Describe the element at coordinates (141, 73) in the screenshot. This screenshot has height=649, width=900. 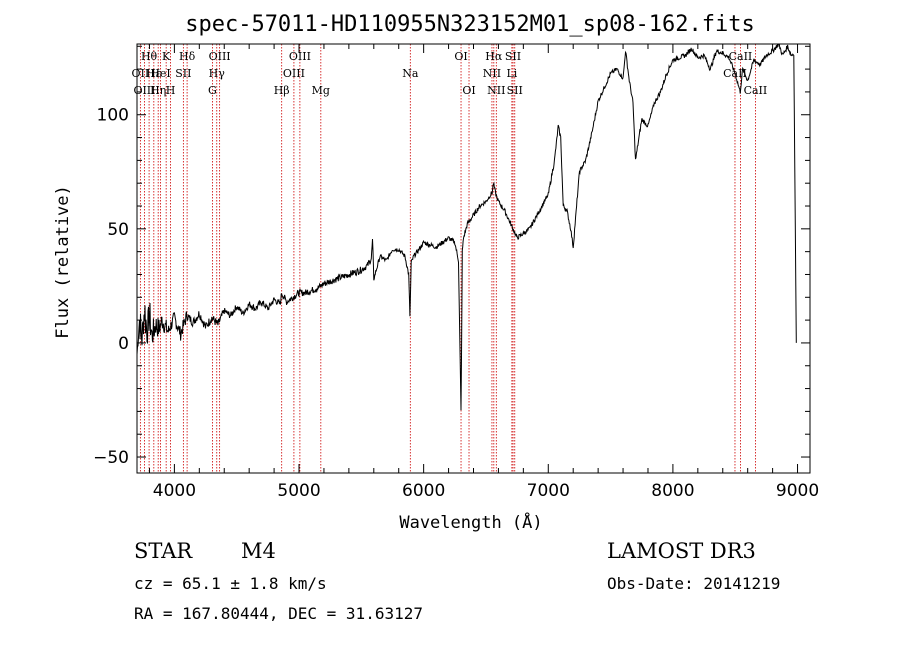
I see `line-label-1: OII` at that location.